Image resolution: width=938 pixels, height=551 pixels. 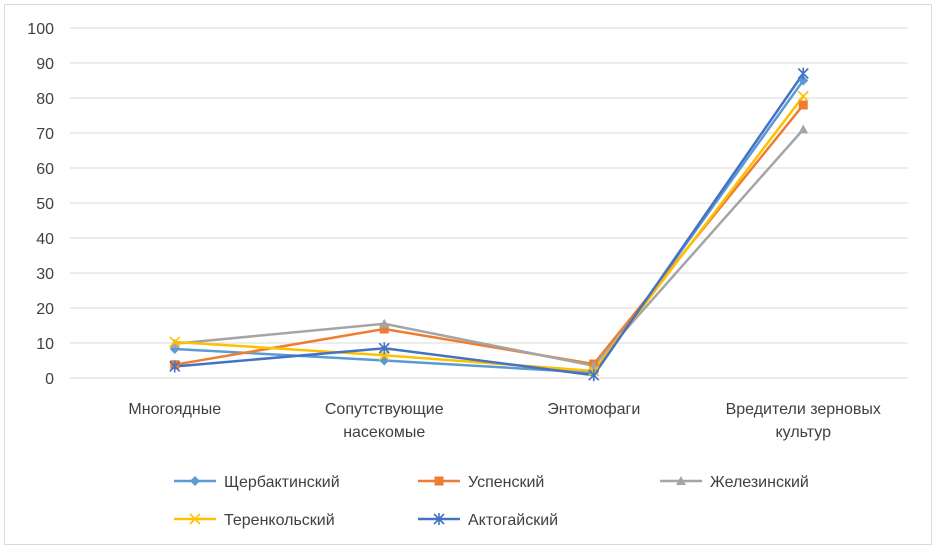 What do you see at coordinates (45, 344) in the screenshot?
I see `y-tick-label: 10` at bounding box center [45, 344].